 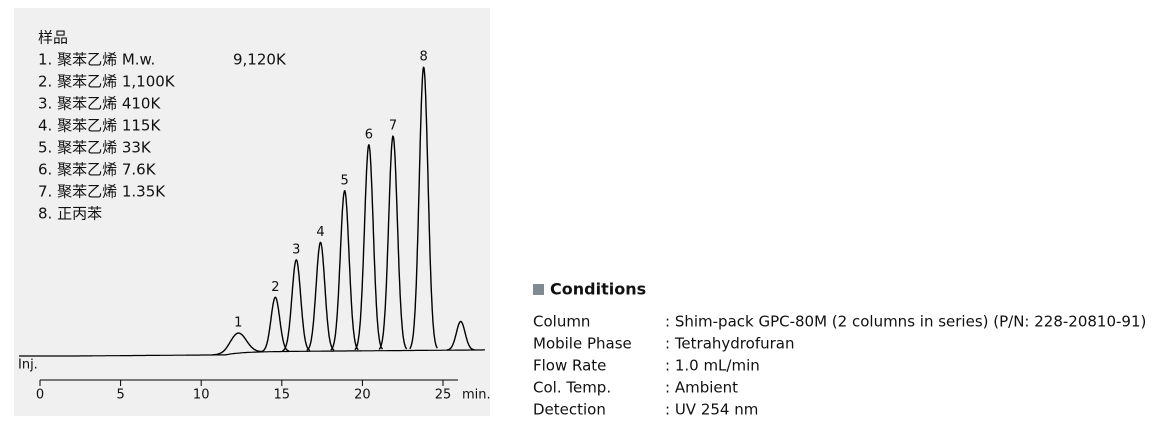 What do you see at coordinates (95, 148) in the screenshot?
I see `sample-item: 5. 聚苯乙烯 33K` at bounding box center [95, 148].